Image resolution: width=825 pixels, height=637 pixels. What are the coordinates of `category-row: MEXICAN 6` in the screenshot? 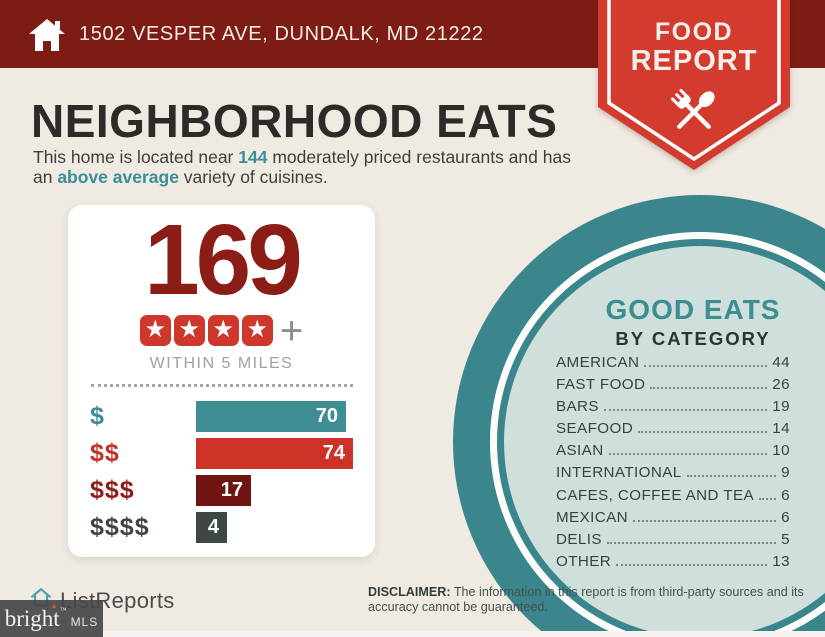 It's located at (673, 520).